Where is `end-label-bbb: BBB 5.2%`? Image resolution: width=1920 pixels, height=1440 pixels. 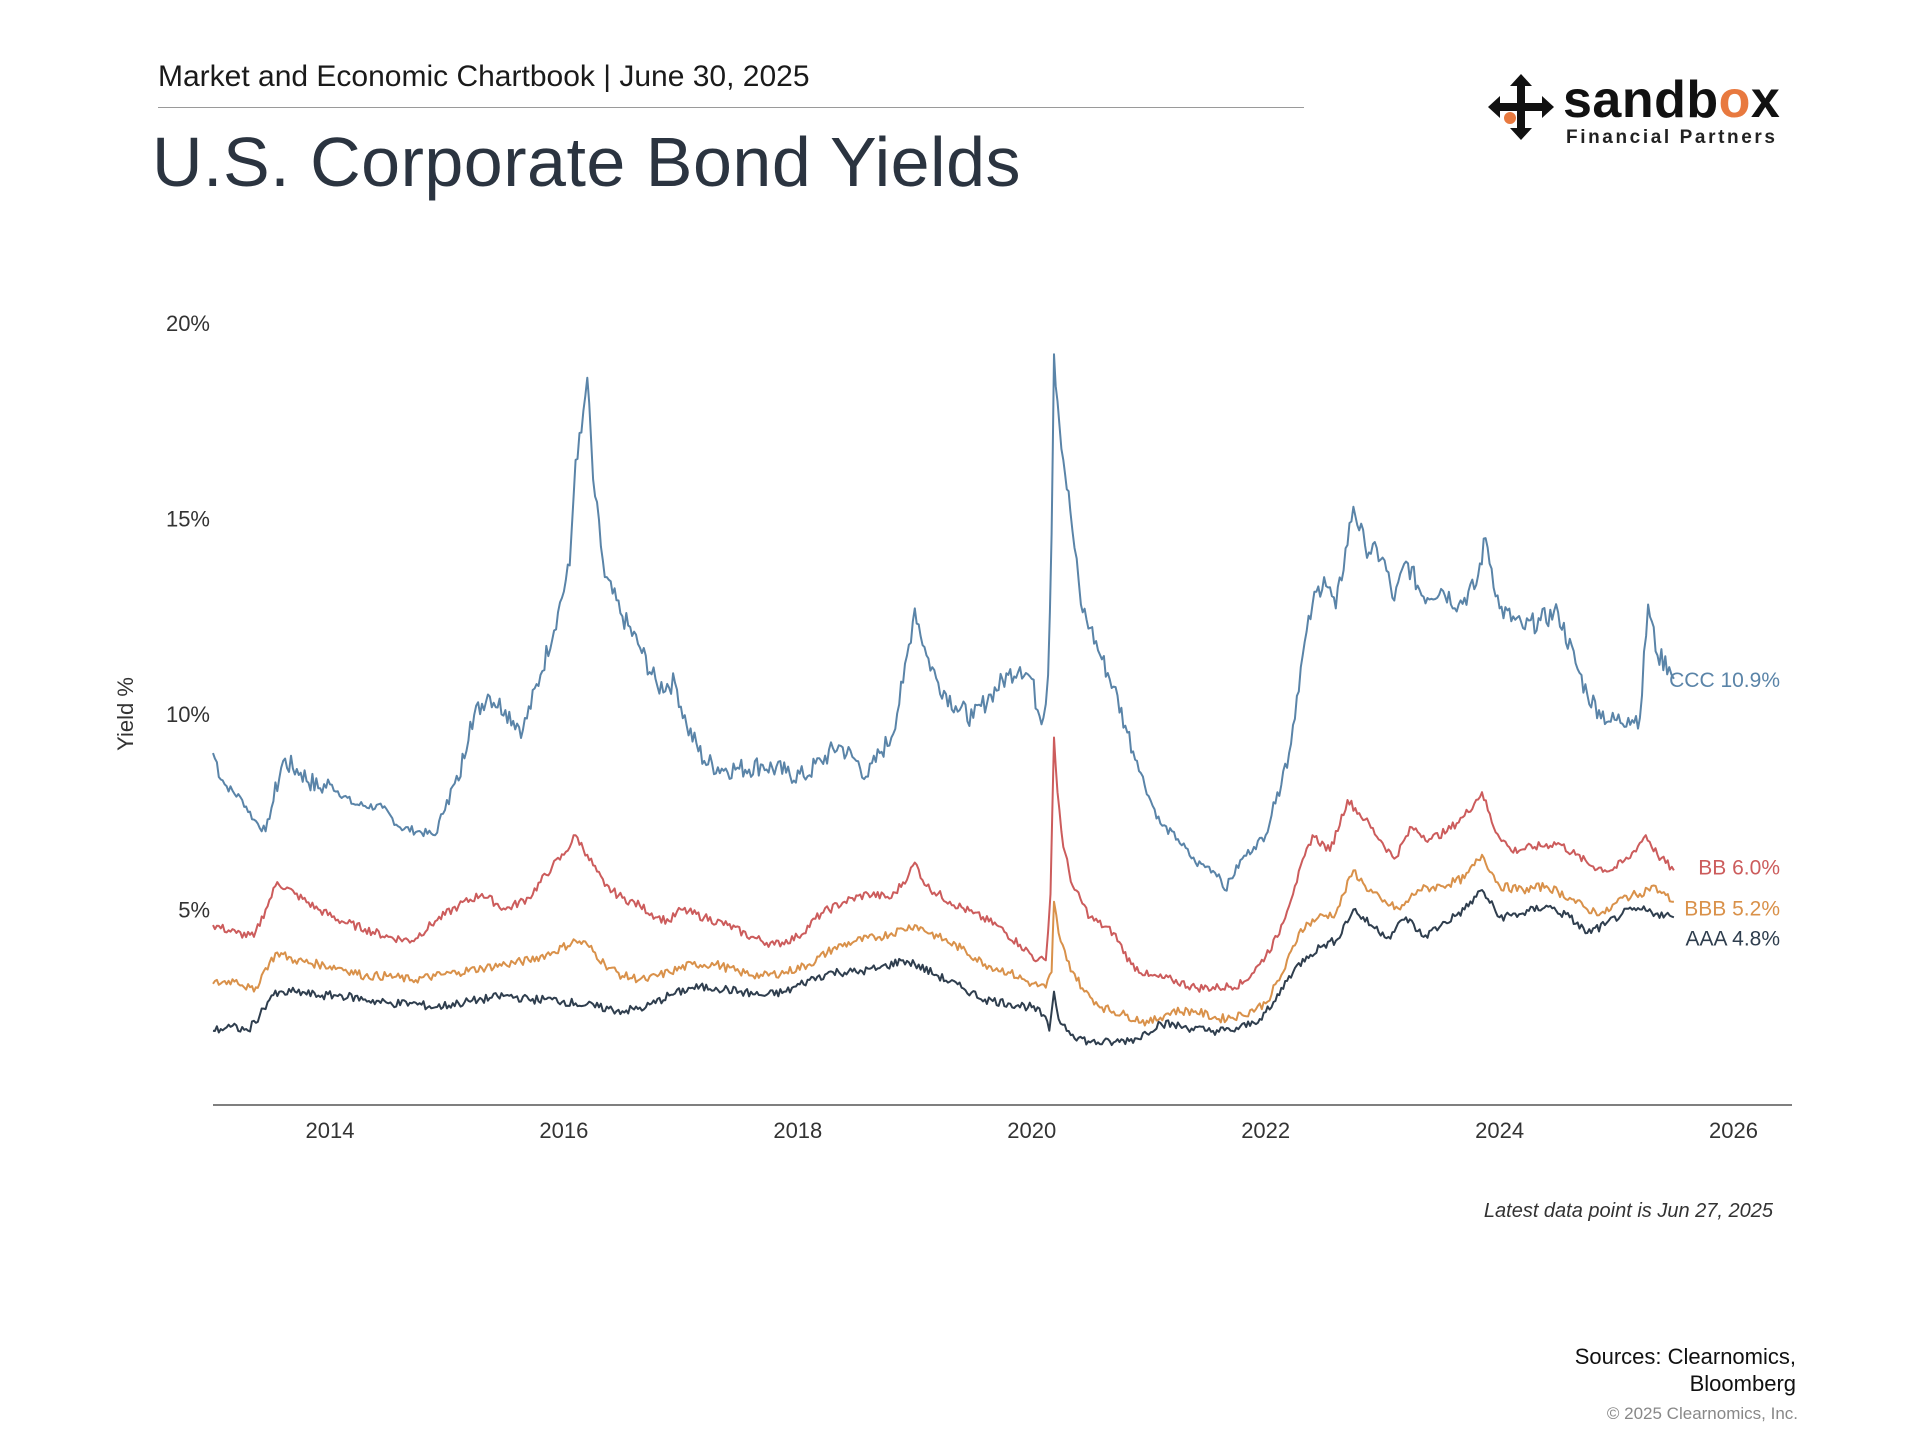 end-label-bbb: BBB 5.2% is located at coordinates (1732, 909).